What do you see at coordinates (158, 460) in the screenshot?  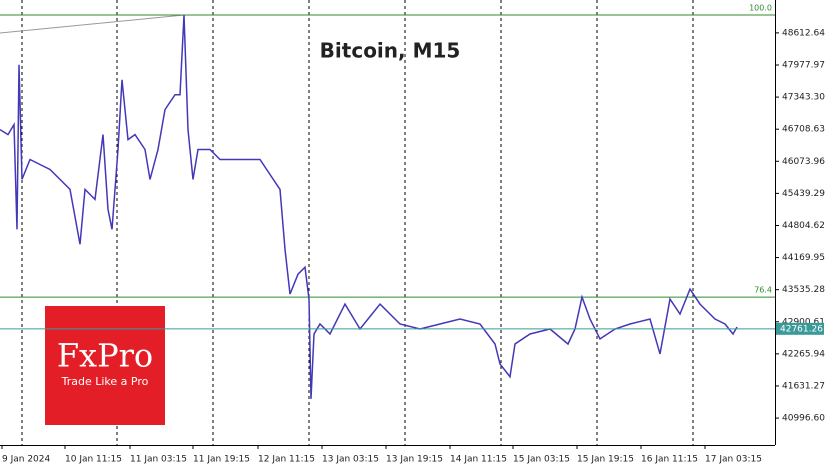 I see `x-tick-label: 11 Jan 03:15` at bounding box center [158, 460].